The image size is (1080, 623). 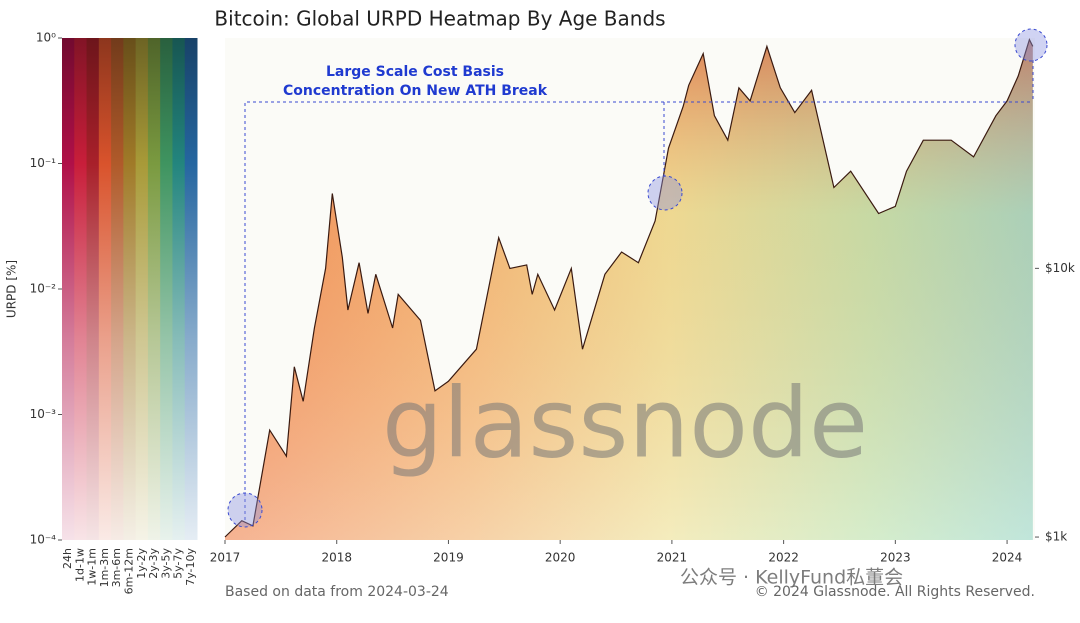 What do you see at coordinates (783, 558) in the screenshot?
I see `x-tick-label: 2022` at bounding box center [783, 558].